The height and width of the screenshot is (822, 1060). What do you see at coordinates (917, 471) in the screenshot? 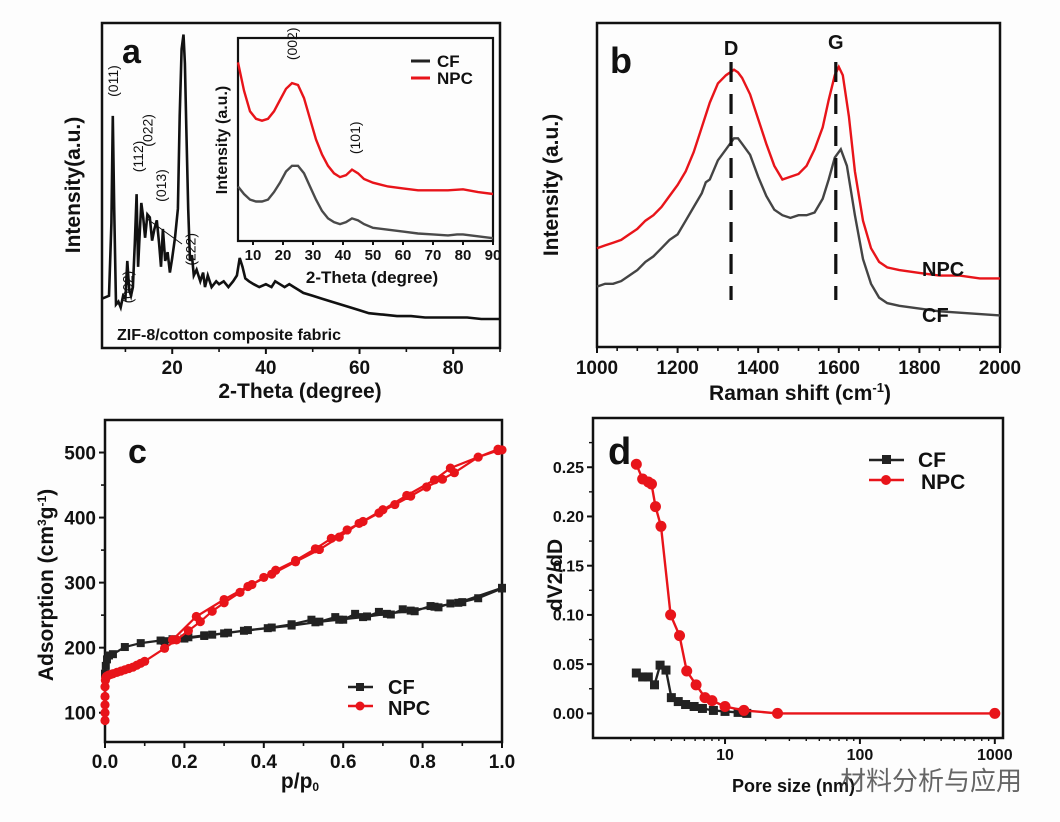
I see `panel-d-legend: CF NPC` at bounding box center [917, 471].